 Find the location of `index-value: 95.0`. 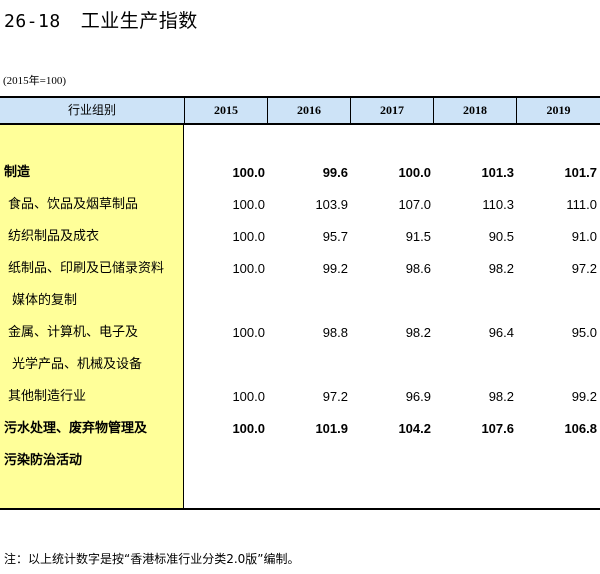

index-value: 95.0 is located at coordinates (584, 332).